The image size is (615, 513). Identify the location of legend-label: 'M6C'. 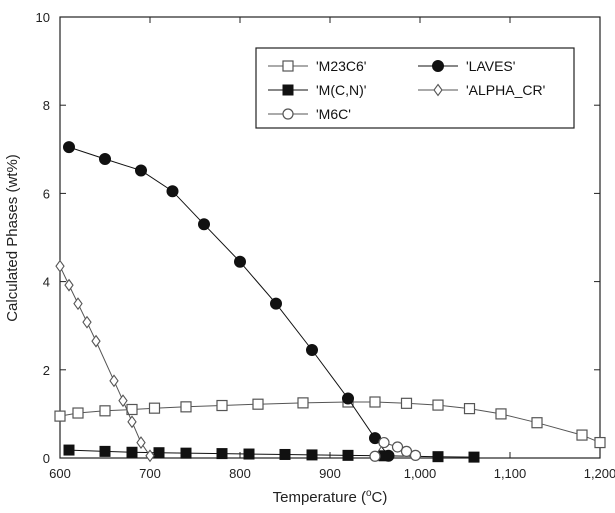
(333, 114).